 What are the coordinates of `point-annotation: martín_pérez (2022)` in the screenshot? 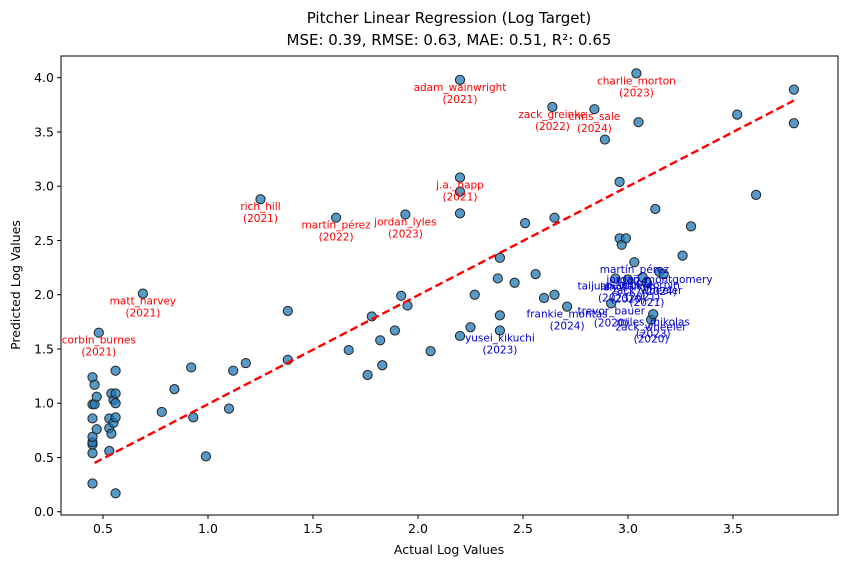 It's located at (337, 232).